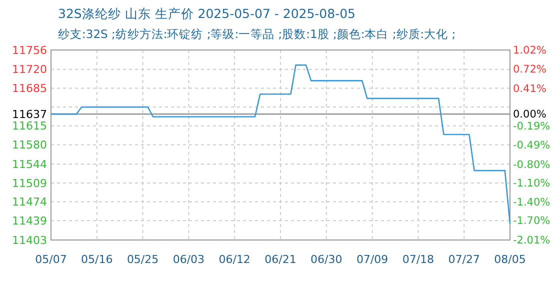 The width and height of the screenshot is (560, 300). Describe the element at coordinates (372, 259) in the screenshot. I see `x-tick-label: 07/09` at that location.